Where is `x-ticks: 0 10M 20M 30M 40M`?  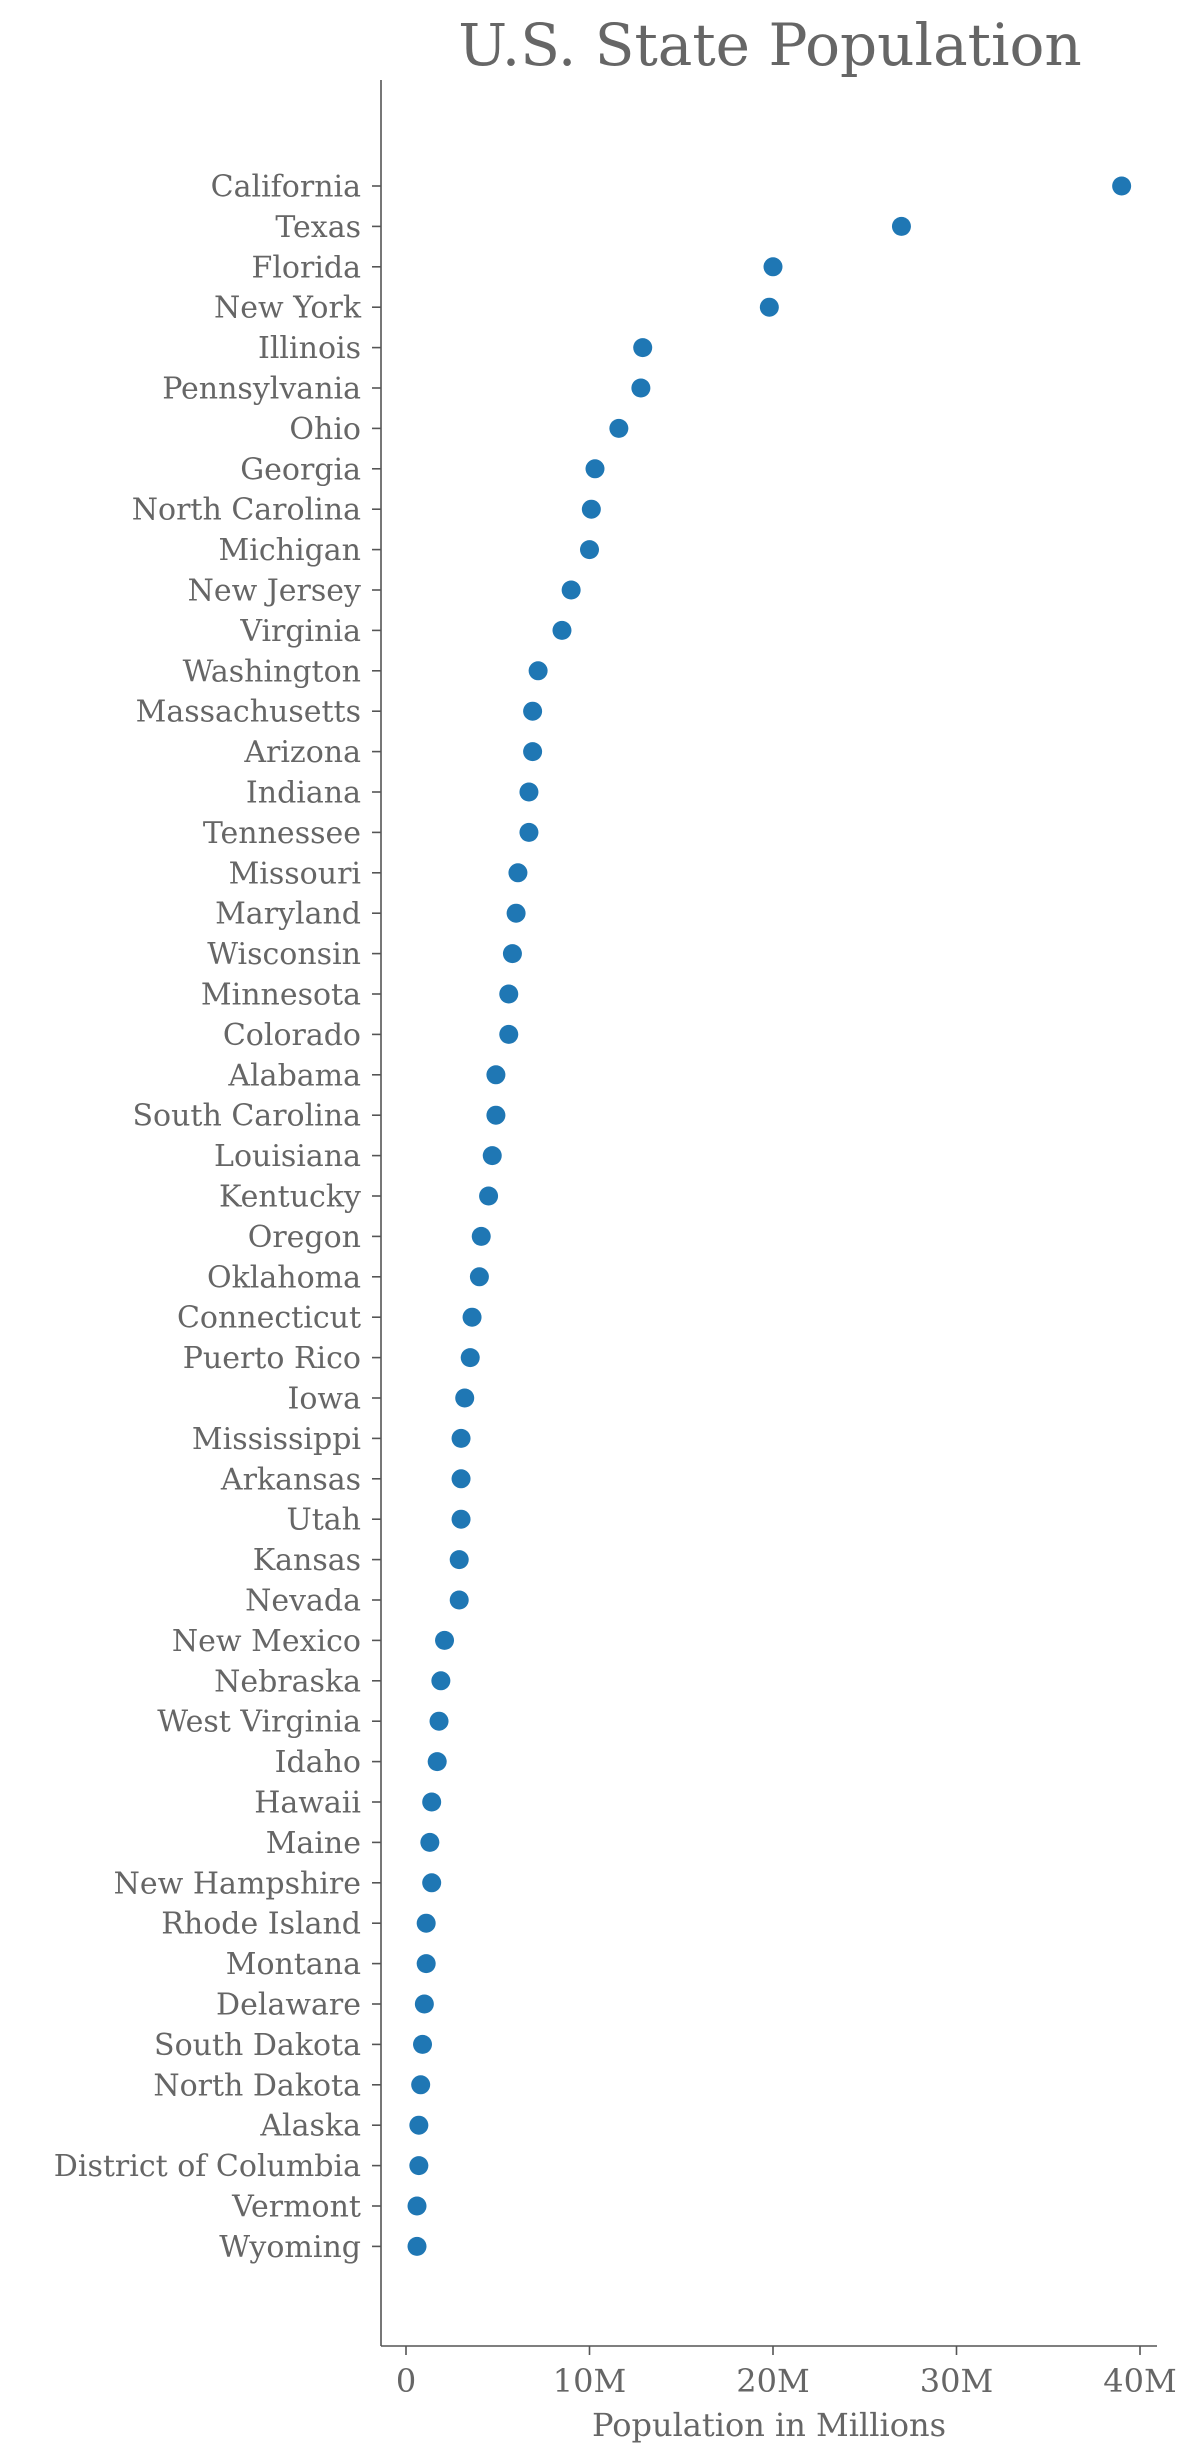 x-ticks: 0 10M 20M 30M 40M is located at coordinates (786, 2373).